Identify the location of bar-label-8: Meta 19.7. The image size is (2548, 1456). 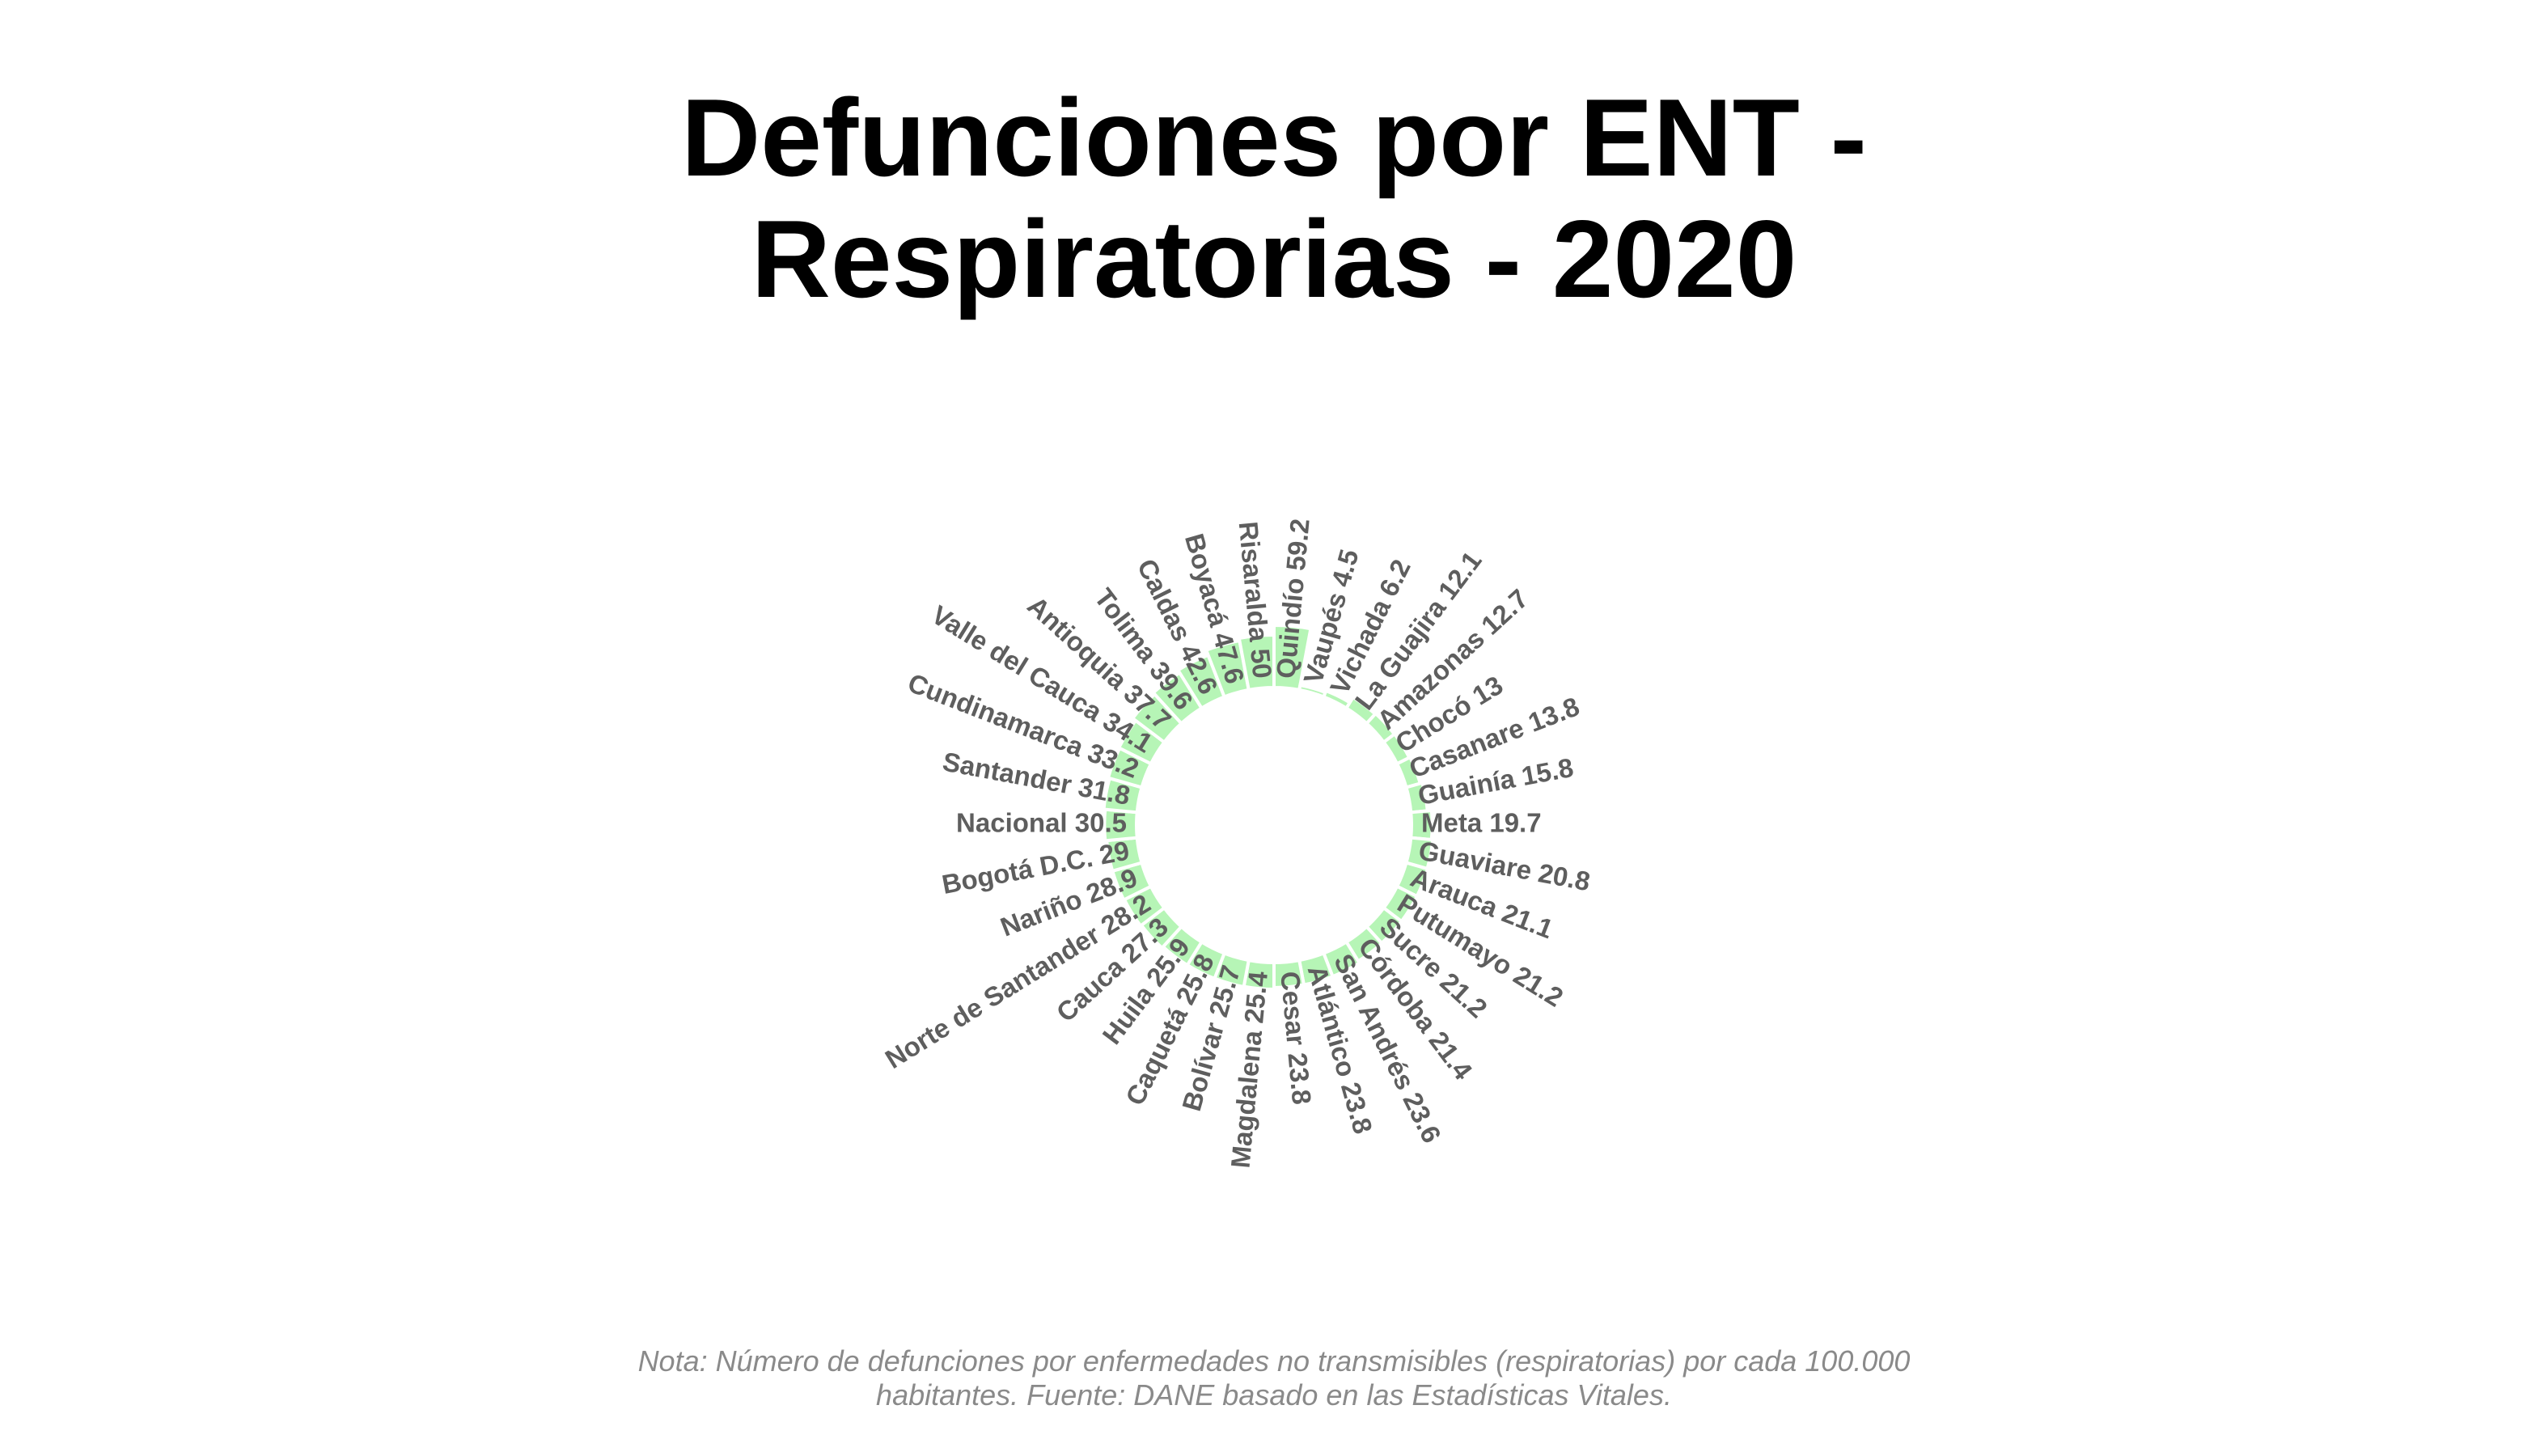
(1481, 823).